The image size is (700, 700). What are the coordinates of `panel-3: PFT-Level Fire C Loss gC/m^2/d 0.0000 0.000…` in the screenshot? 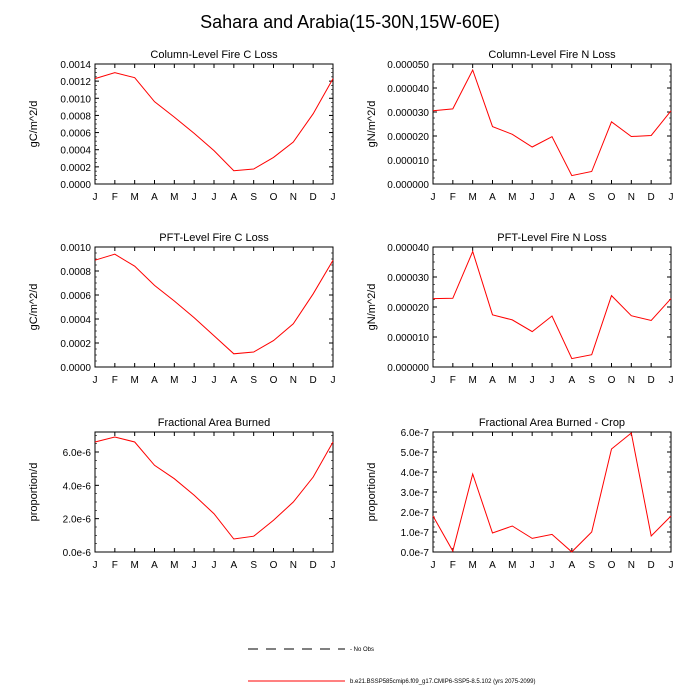 It's located at (182, 309).